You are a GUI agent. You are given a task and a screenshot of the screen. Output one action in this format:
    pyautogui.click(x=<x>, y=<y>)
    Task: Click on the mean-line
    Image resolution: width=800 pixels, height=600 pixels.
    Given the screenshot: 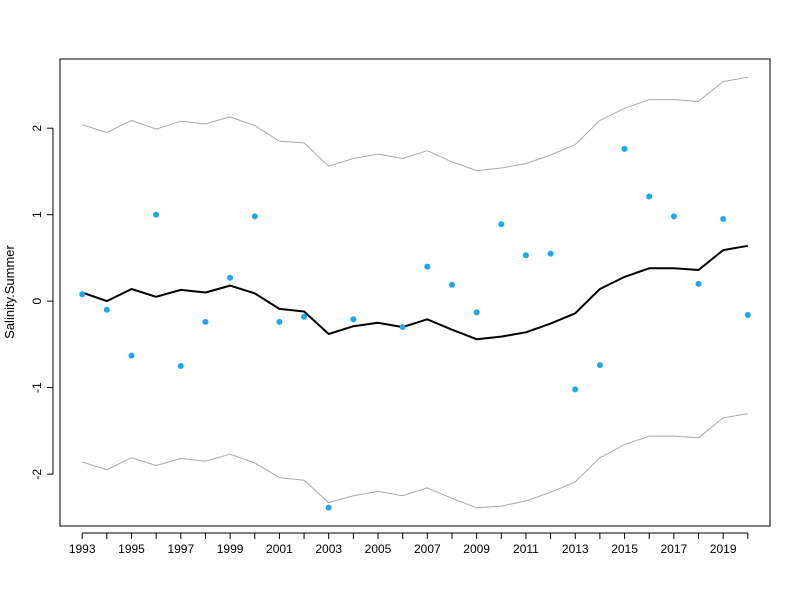 What is the action you would take?
    pyautogui.click(x=414, y=292)
    